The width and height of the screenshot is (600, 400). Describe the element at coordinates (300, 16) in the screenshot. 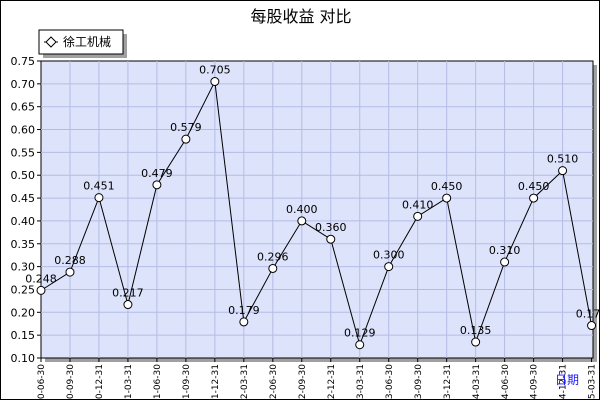

I see `chart-title: 每股收益 对比` at that location.